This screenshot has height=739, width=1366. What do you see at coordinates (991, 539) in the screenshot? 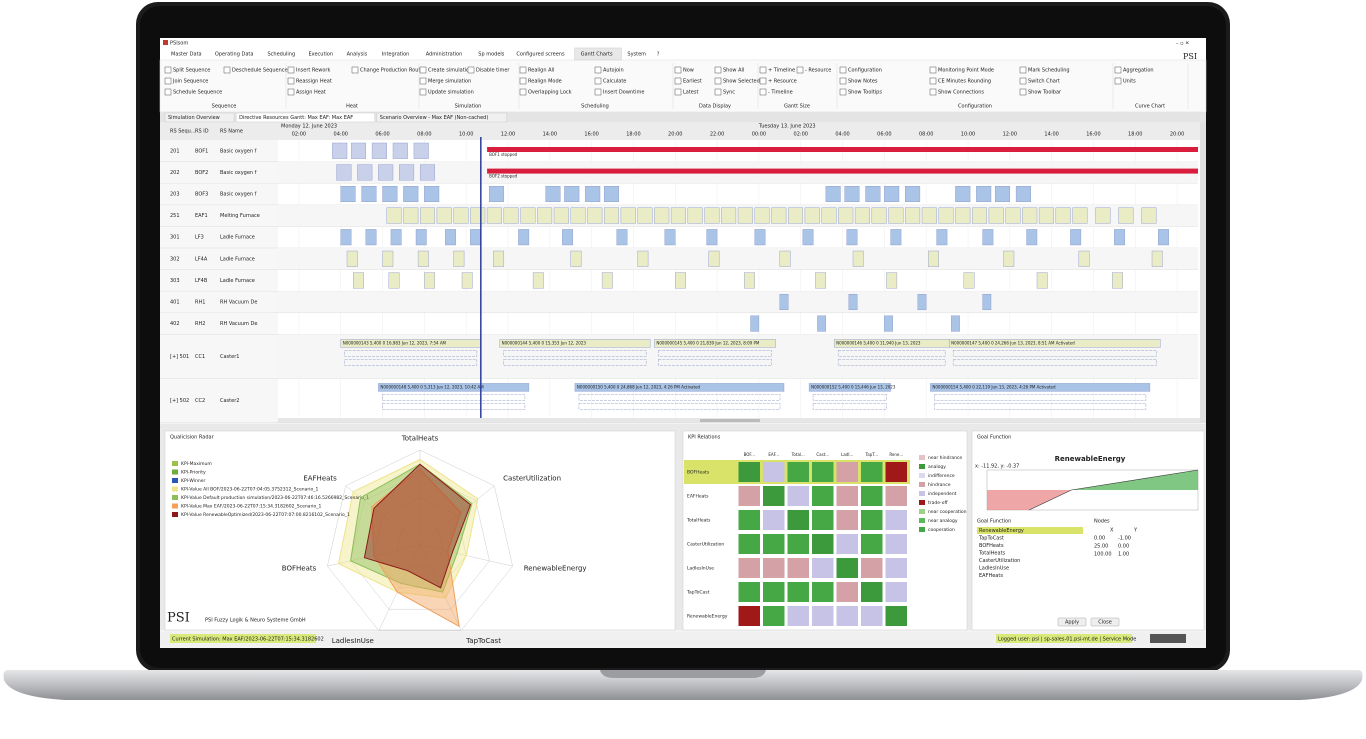
I see `goal-list-item: TapToCast` at bounding box center [991, 539].